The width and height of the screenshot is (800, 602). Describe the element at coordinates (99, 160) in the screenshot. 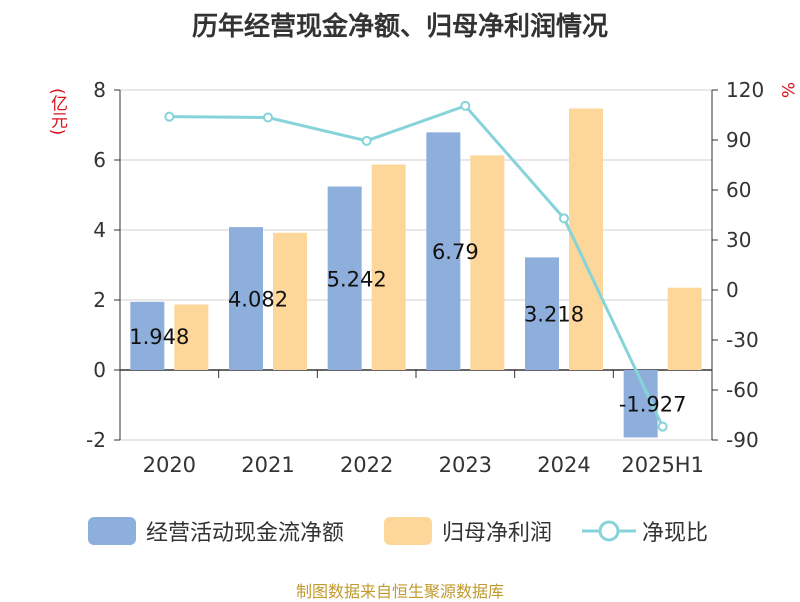

I see `left-axis-tick-label: 6` at that location.